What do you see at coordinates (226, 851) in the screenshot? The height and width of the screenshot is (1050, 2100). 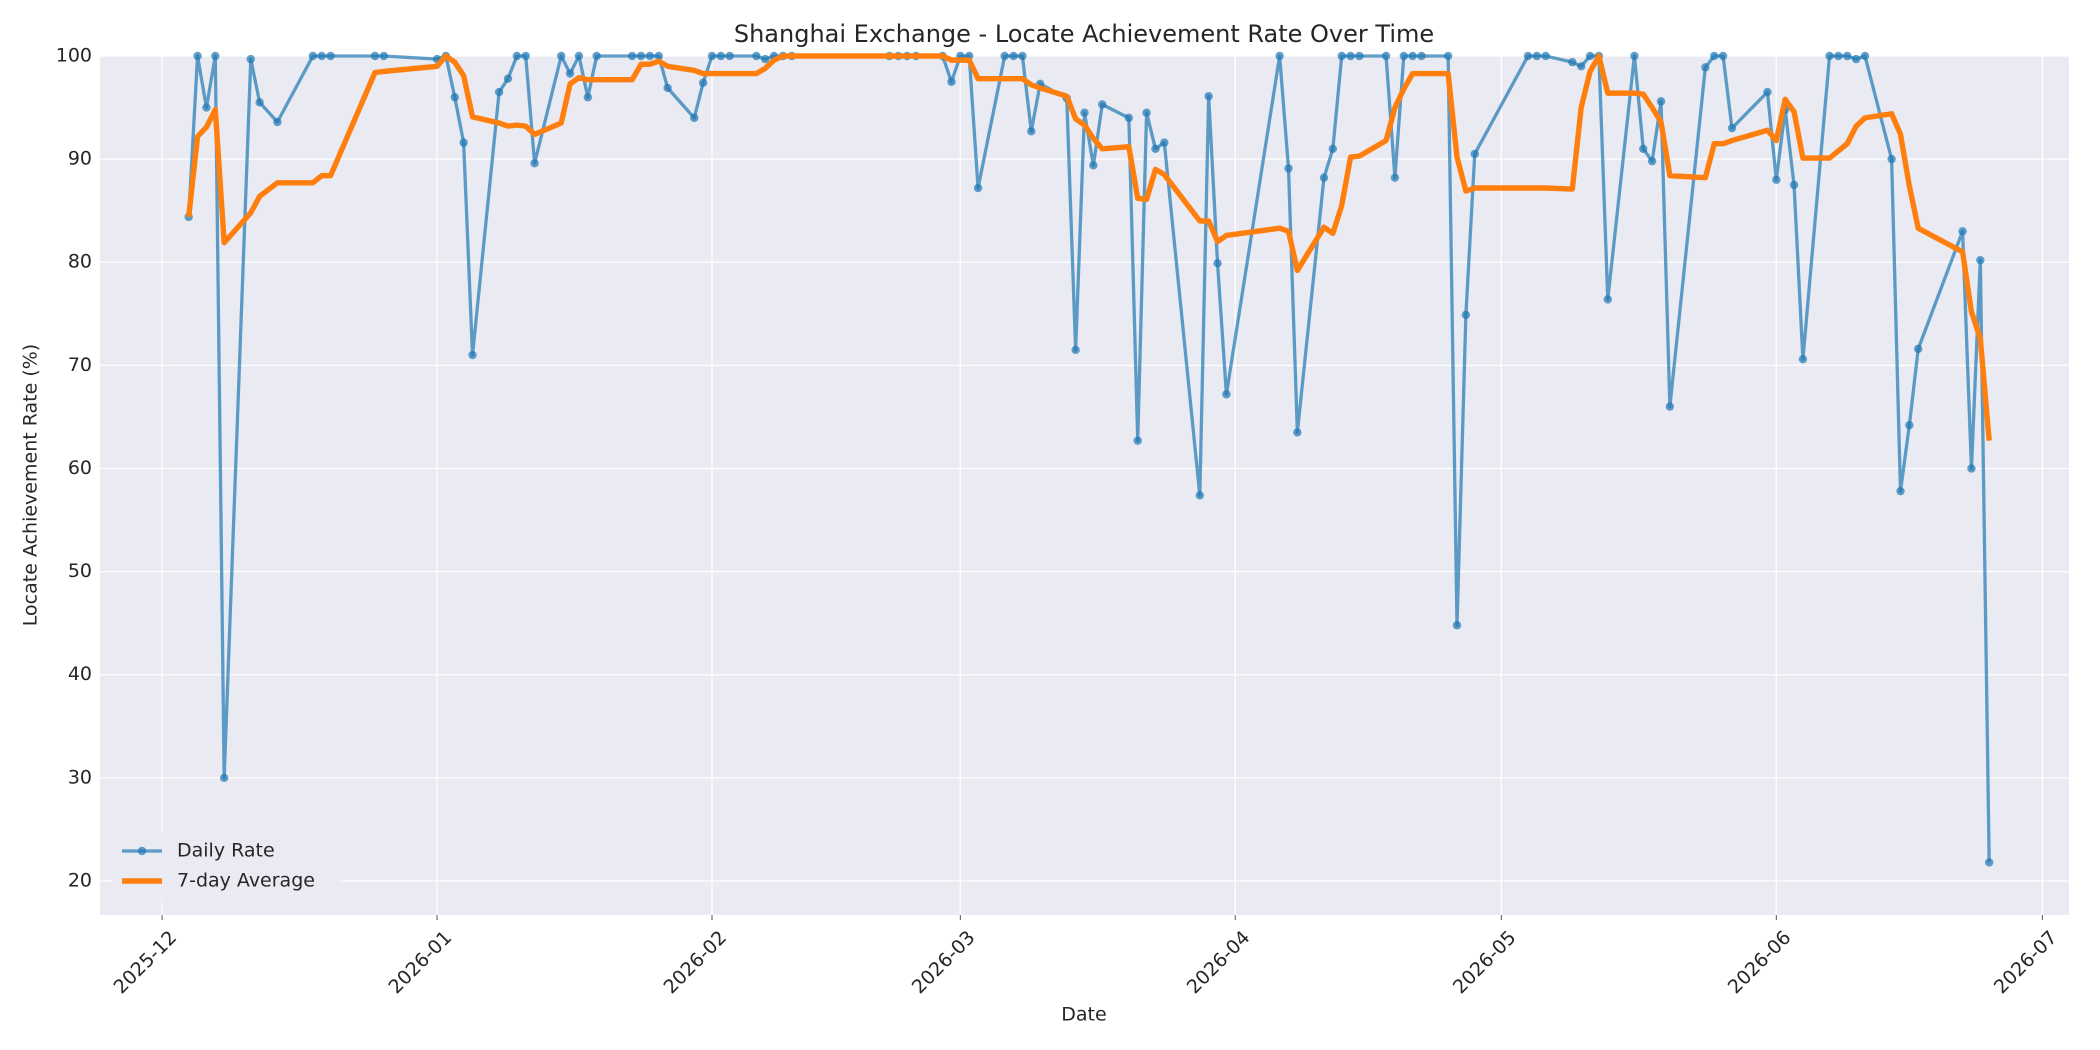 I see `legend-label: Daily Rate` at bounding box center [226, 851].